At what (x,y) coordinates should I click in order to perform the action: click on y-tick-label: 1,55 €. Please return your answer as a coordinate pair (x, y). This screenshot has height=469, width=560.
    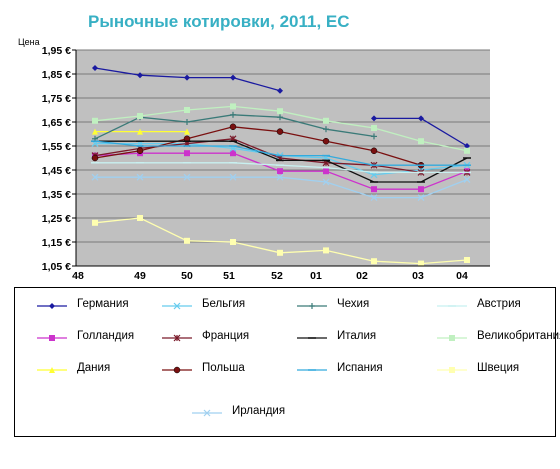
    Looking at the image, I should click on (56, 147).